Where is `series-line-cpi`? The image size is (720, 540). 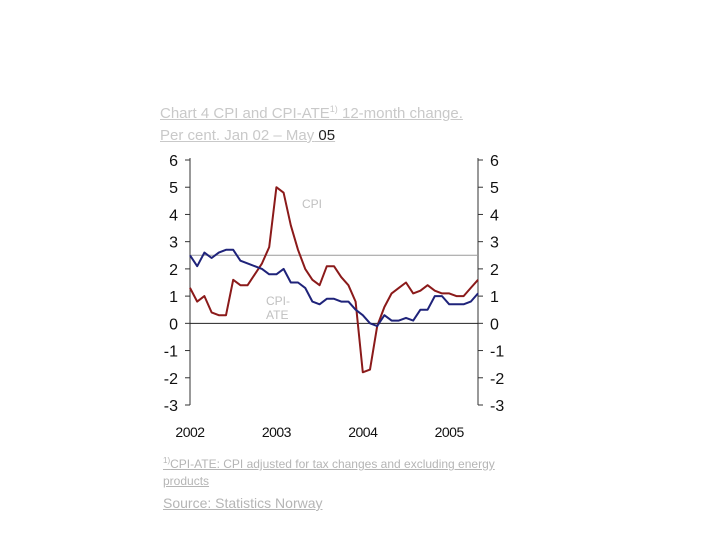 series-line-cpi is located at coordinates (334, 280).